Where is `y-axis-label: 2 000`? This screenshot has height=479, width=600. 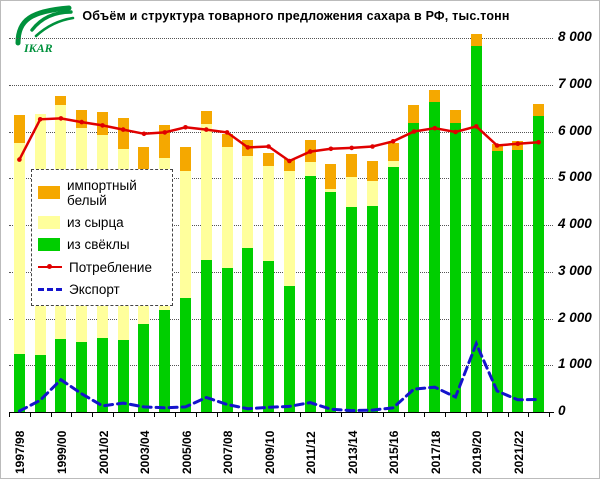 y-axis-label: 2 000 is located at coordinates (575, 317).